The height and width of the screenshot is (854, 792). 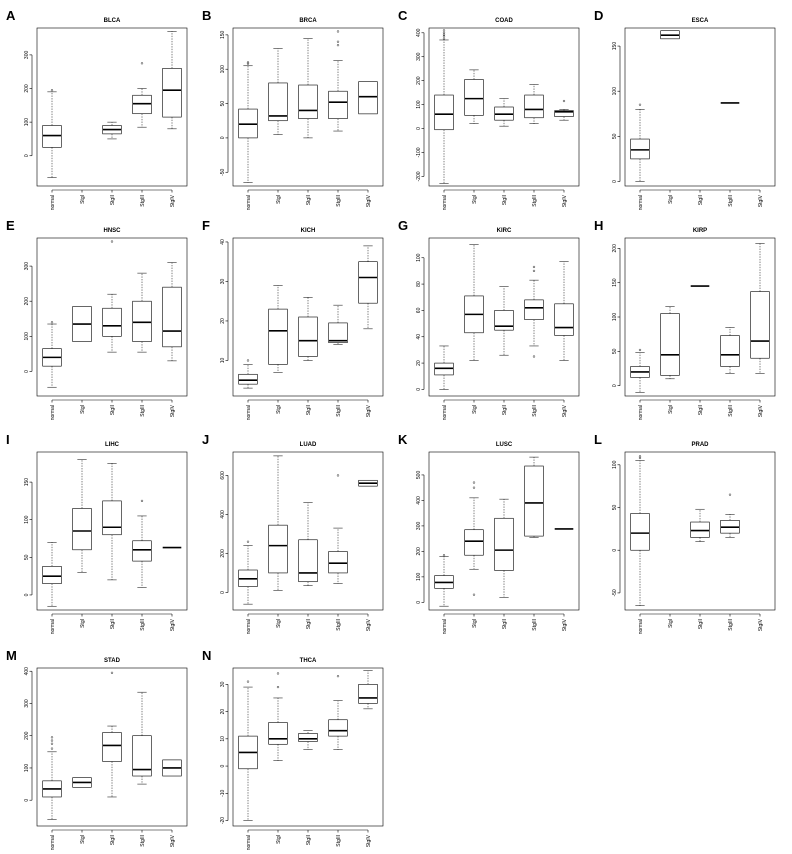 I want to click on y-tick-label: 50, so click(x=615, y=508).